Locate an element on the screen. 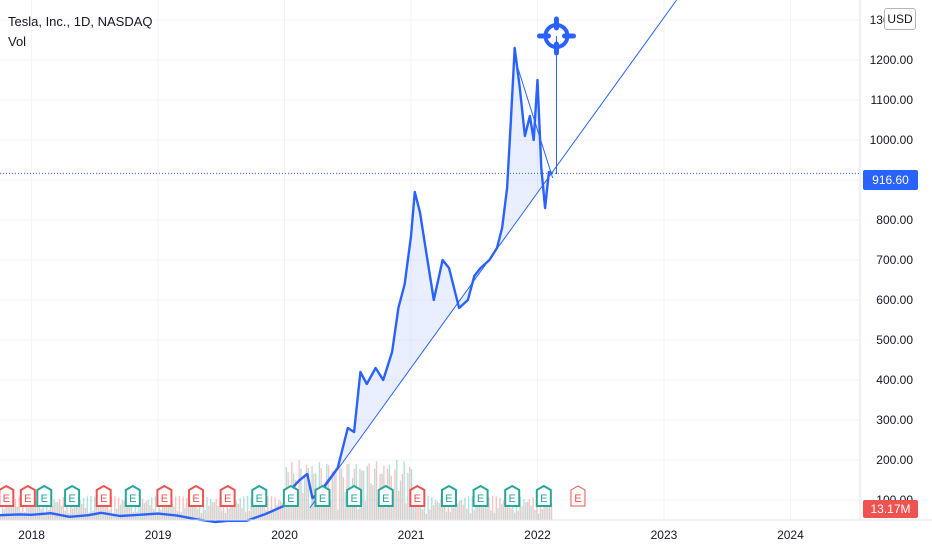  currency-button: USD is located at coordinates (900, 19).